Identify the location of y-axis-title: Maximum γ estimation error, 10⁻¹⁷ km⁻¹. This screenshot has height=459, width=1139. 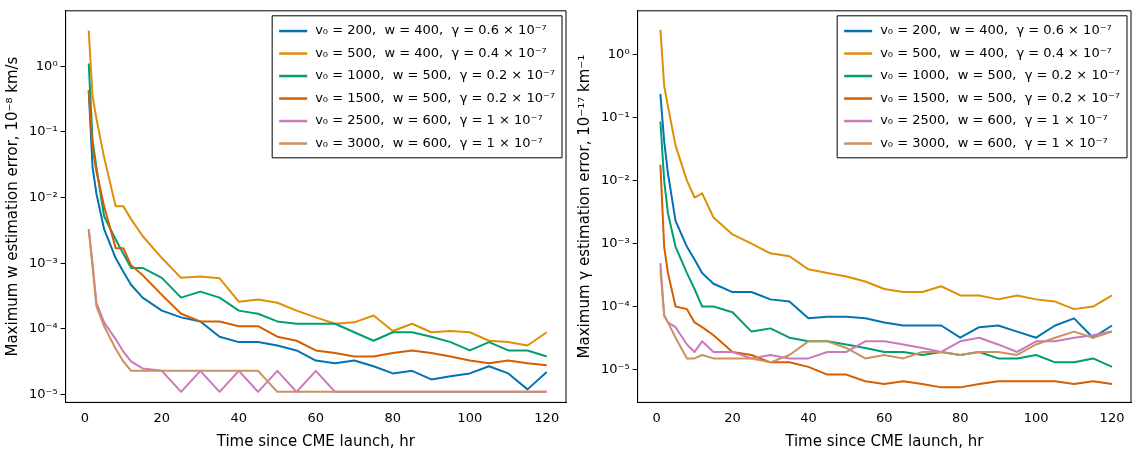
(583, 206).